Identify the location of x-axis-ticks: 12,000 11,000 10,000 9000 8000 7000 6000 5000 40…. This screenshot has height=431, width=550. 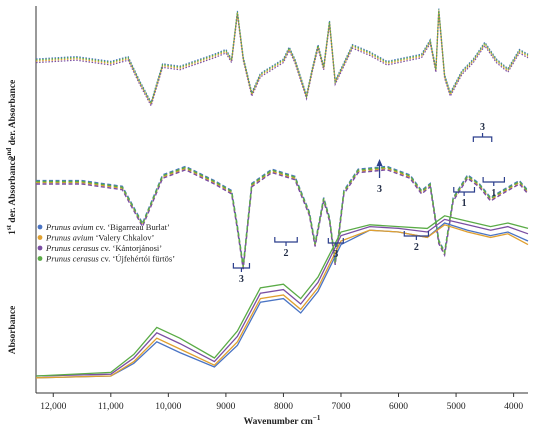
(281, 402).